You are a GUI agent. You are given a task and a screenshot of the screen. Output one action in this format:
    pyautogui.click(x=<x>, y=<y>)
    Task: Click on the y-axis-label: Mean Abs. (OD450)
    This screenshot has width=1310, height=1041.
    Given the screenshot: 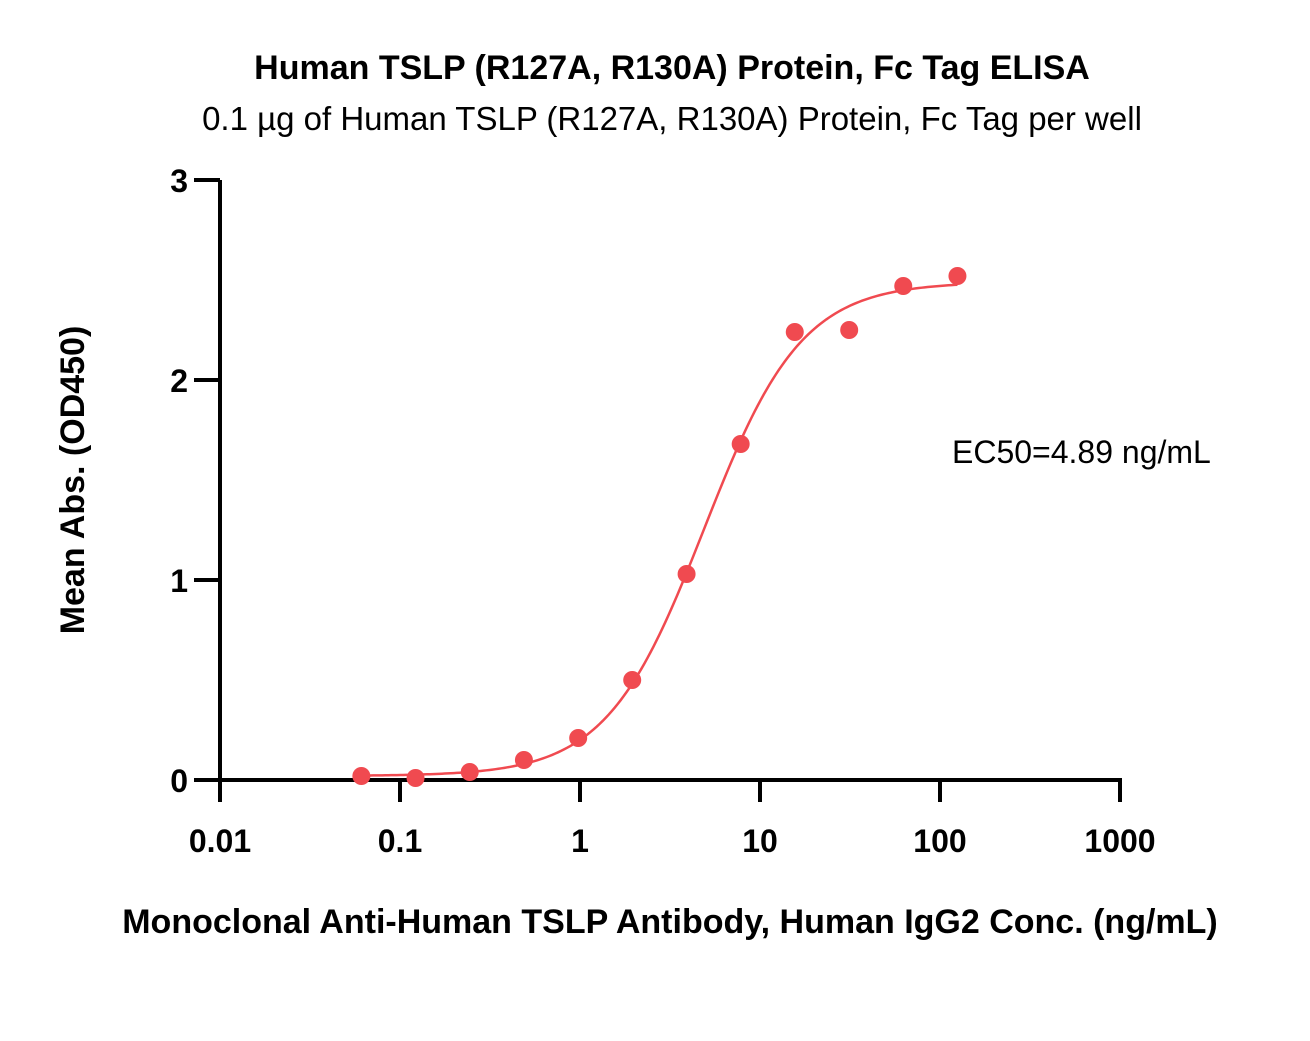 What is the action you would take?
    pyautogui.click(x=73, y=480)
    